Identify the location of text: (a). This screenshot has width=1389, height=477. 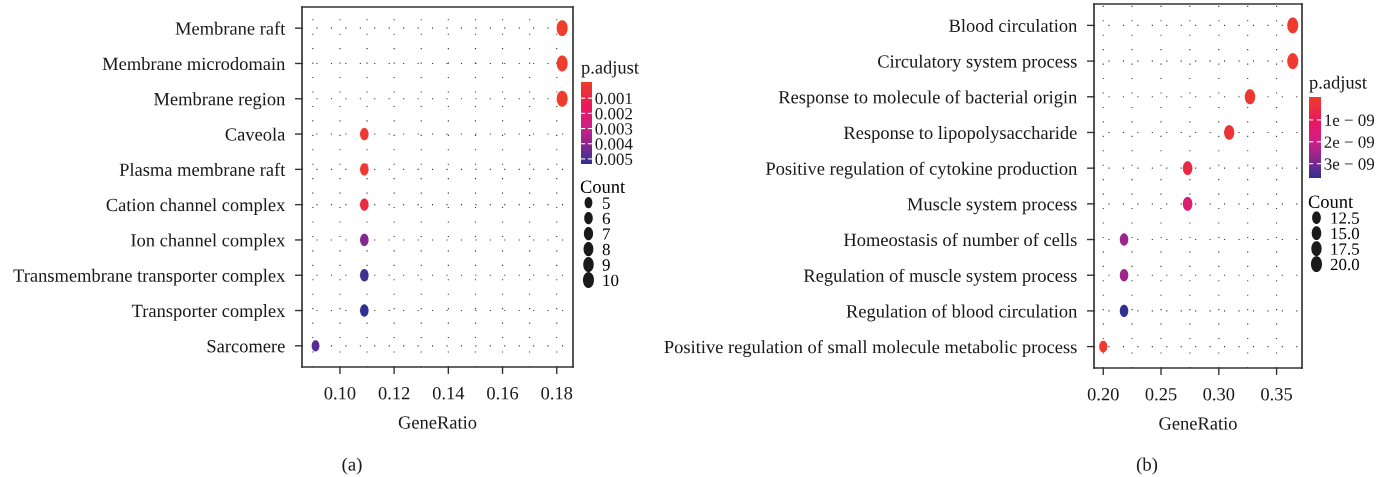
(352, 466).